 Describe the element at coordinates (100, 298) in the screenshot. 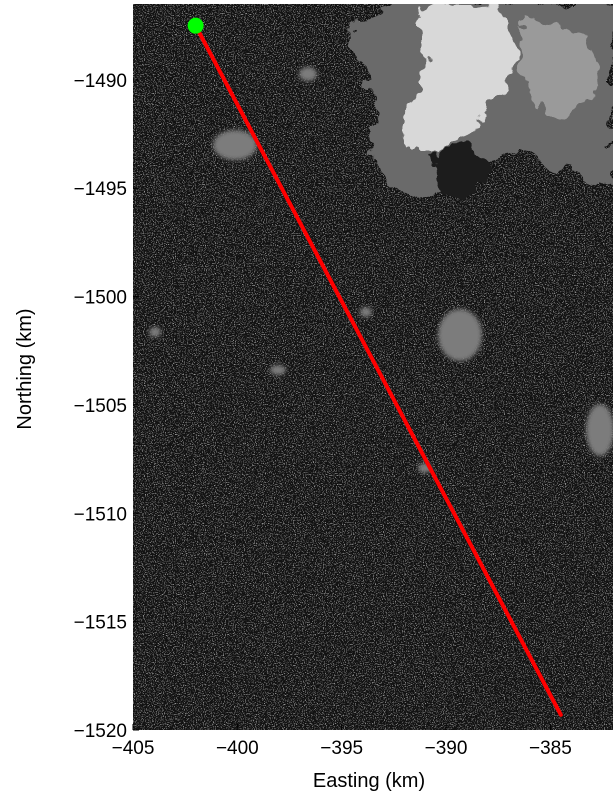

I see `y-tick-label: −1500` at that location.